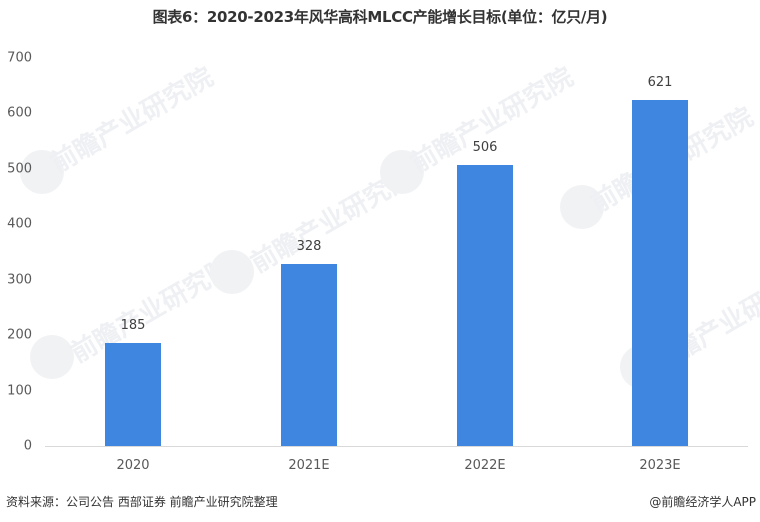 This screenshot has height=522, width=760. What do you see at coordinates (309, 246) in the screenshot?
I see `data-label: 328` at bounding box center [309, 246].